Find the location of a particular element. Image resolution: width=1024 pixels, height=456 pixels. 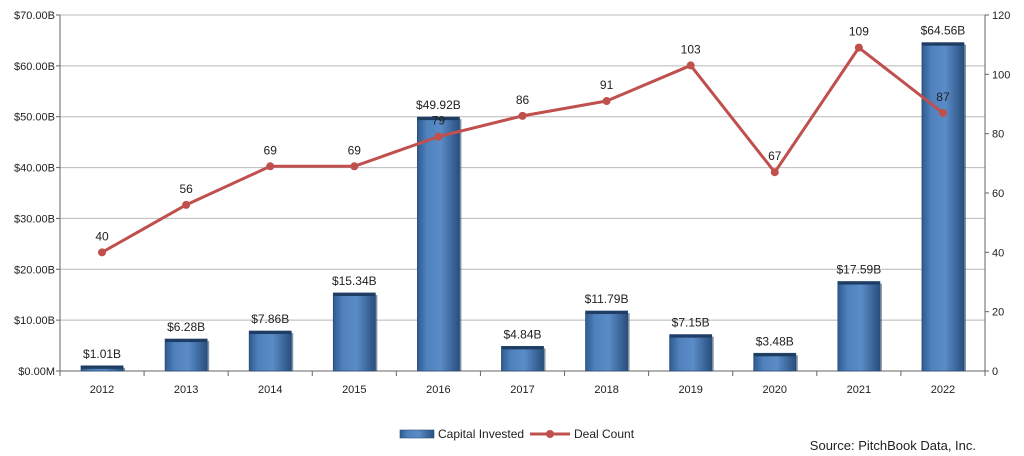

deal-count-label: 40 is located at coordinates (102, 236).